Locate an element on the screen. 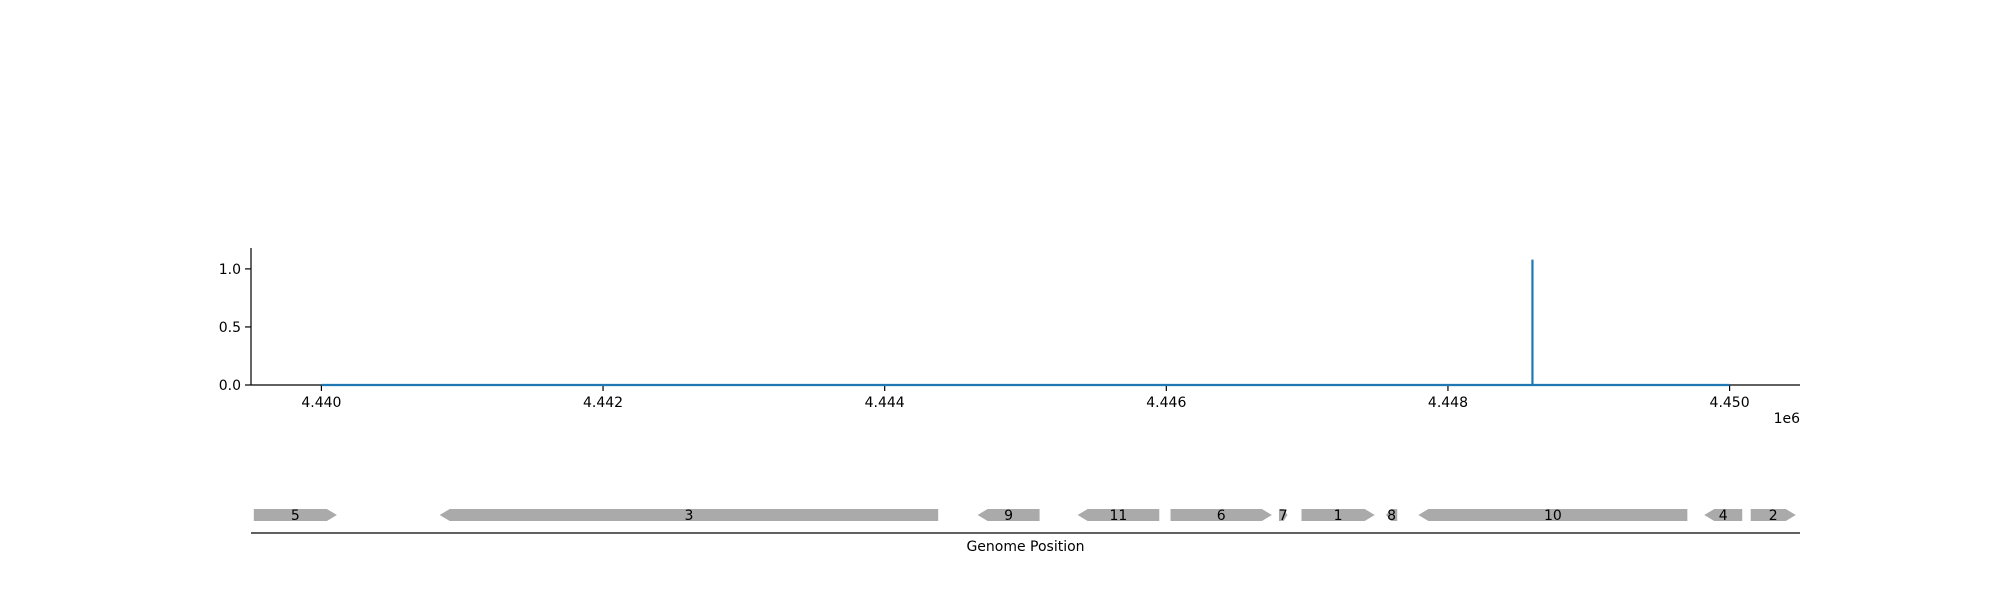 This screenshot has width=2000, height=600. x-tick-label: 4.450 is located at coordinates (1730, 403).